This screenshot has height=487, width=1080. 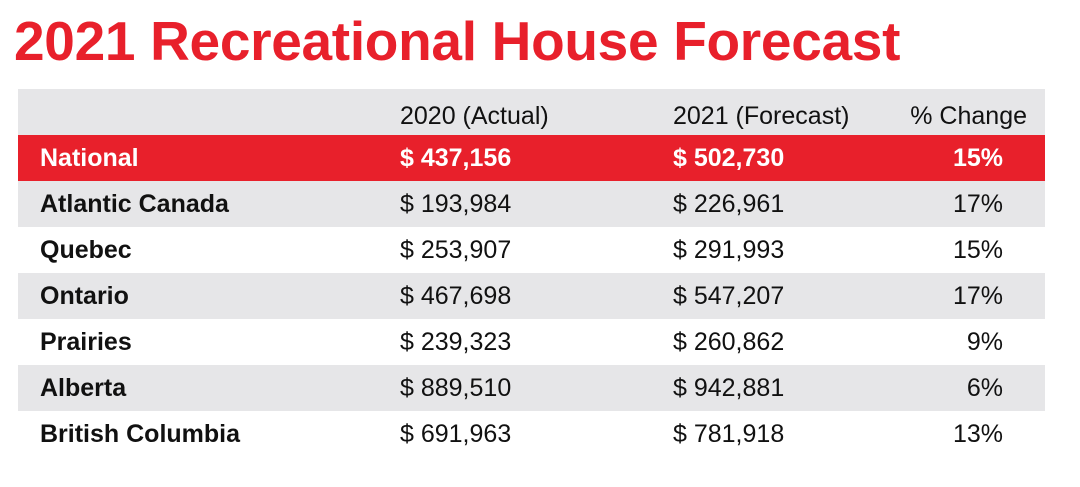 I want to click on value-2020-cell: $ 691,963, so click(x=456, y=433).